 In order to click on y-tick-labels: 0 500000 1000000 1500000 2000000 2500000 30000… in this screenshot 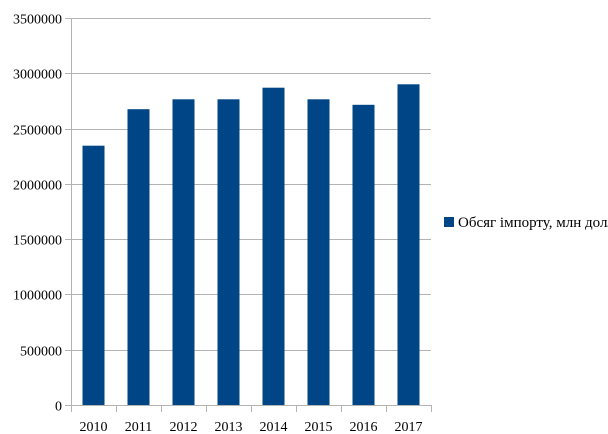, I will do `click(37, 214)`.